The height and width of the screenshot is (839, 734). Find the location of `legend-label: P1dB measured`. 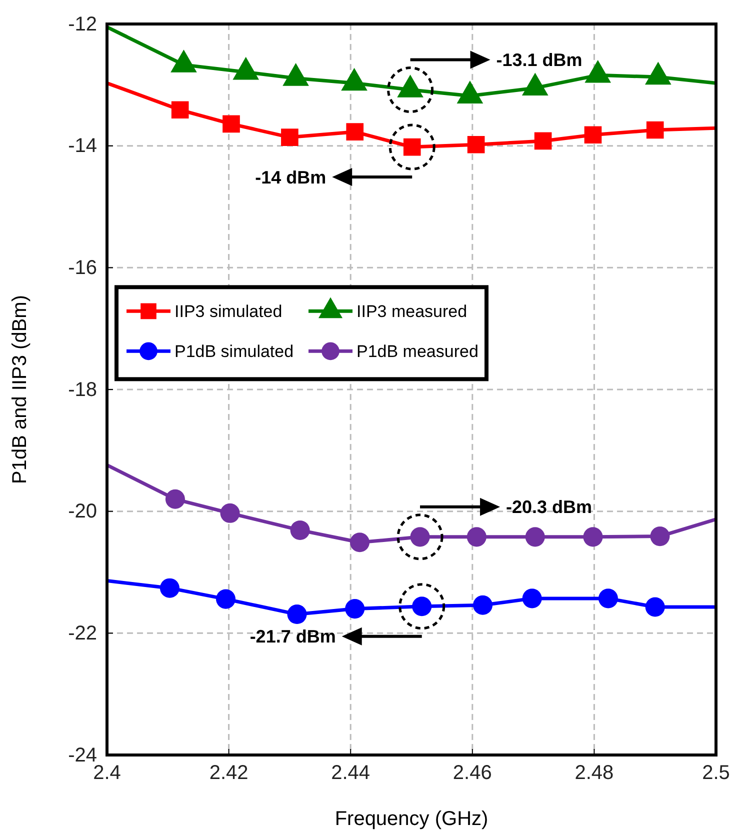

legend-label: P1dB measured is located at coordinates (417, 352).